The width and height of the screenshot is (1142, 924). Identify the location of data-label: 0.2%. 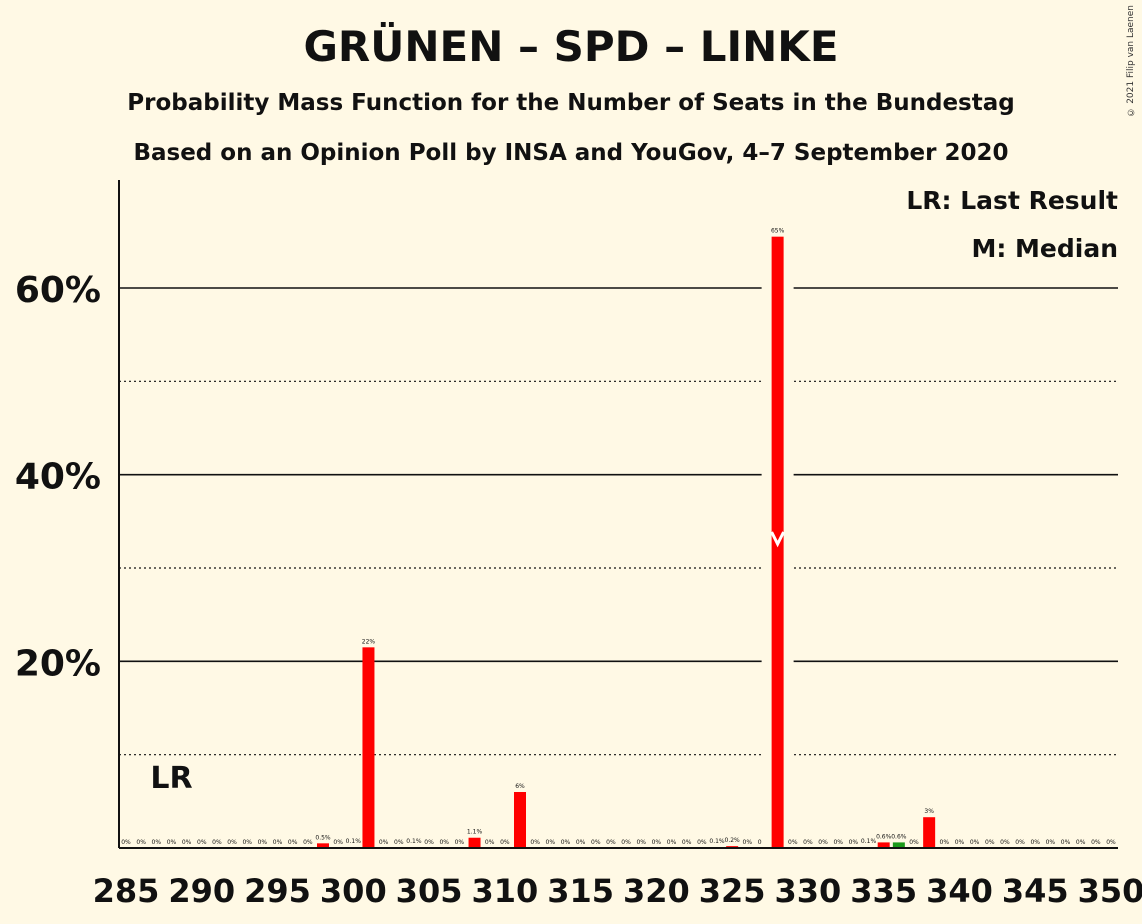
(733, 840).